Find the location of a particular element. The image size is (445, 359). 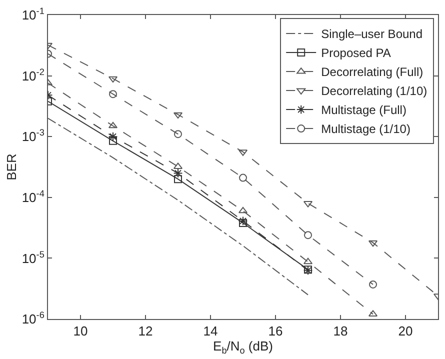

legend-label: Decorrelating (1/10) is located at coordinates (374, 91).